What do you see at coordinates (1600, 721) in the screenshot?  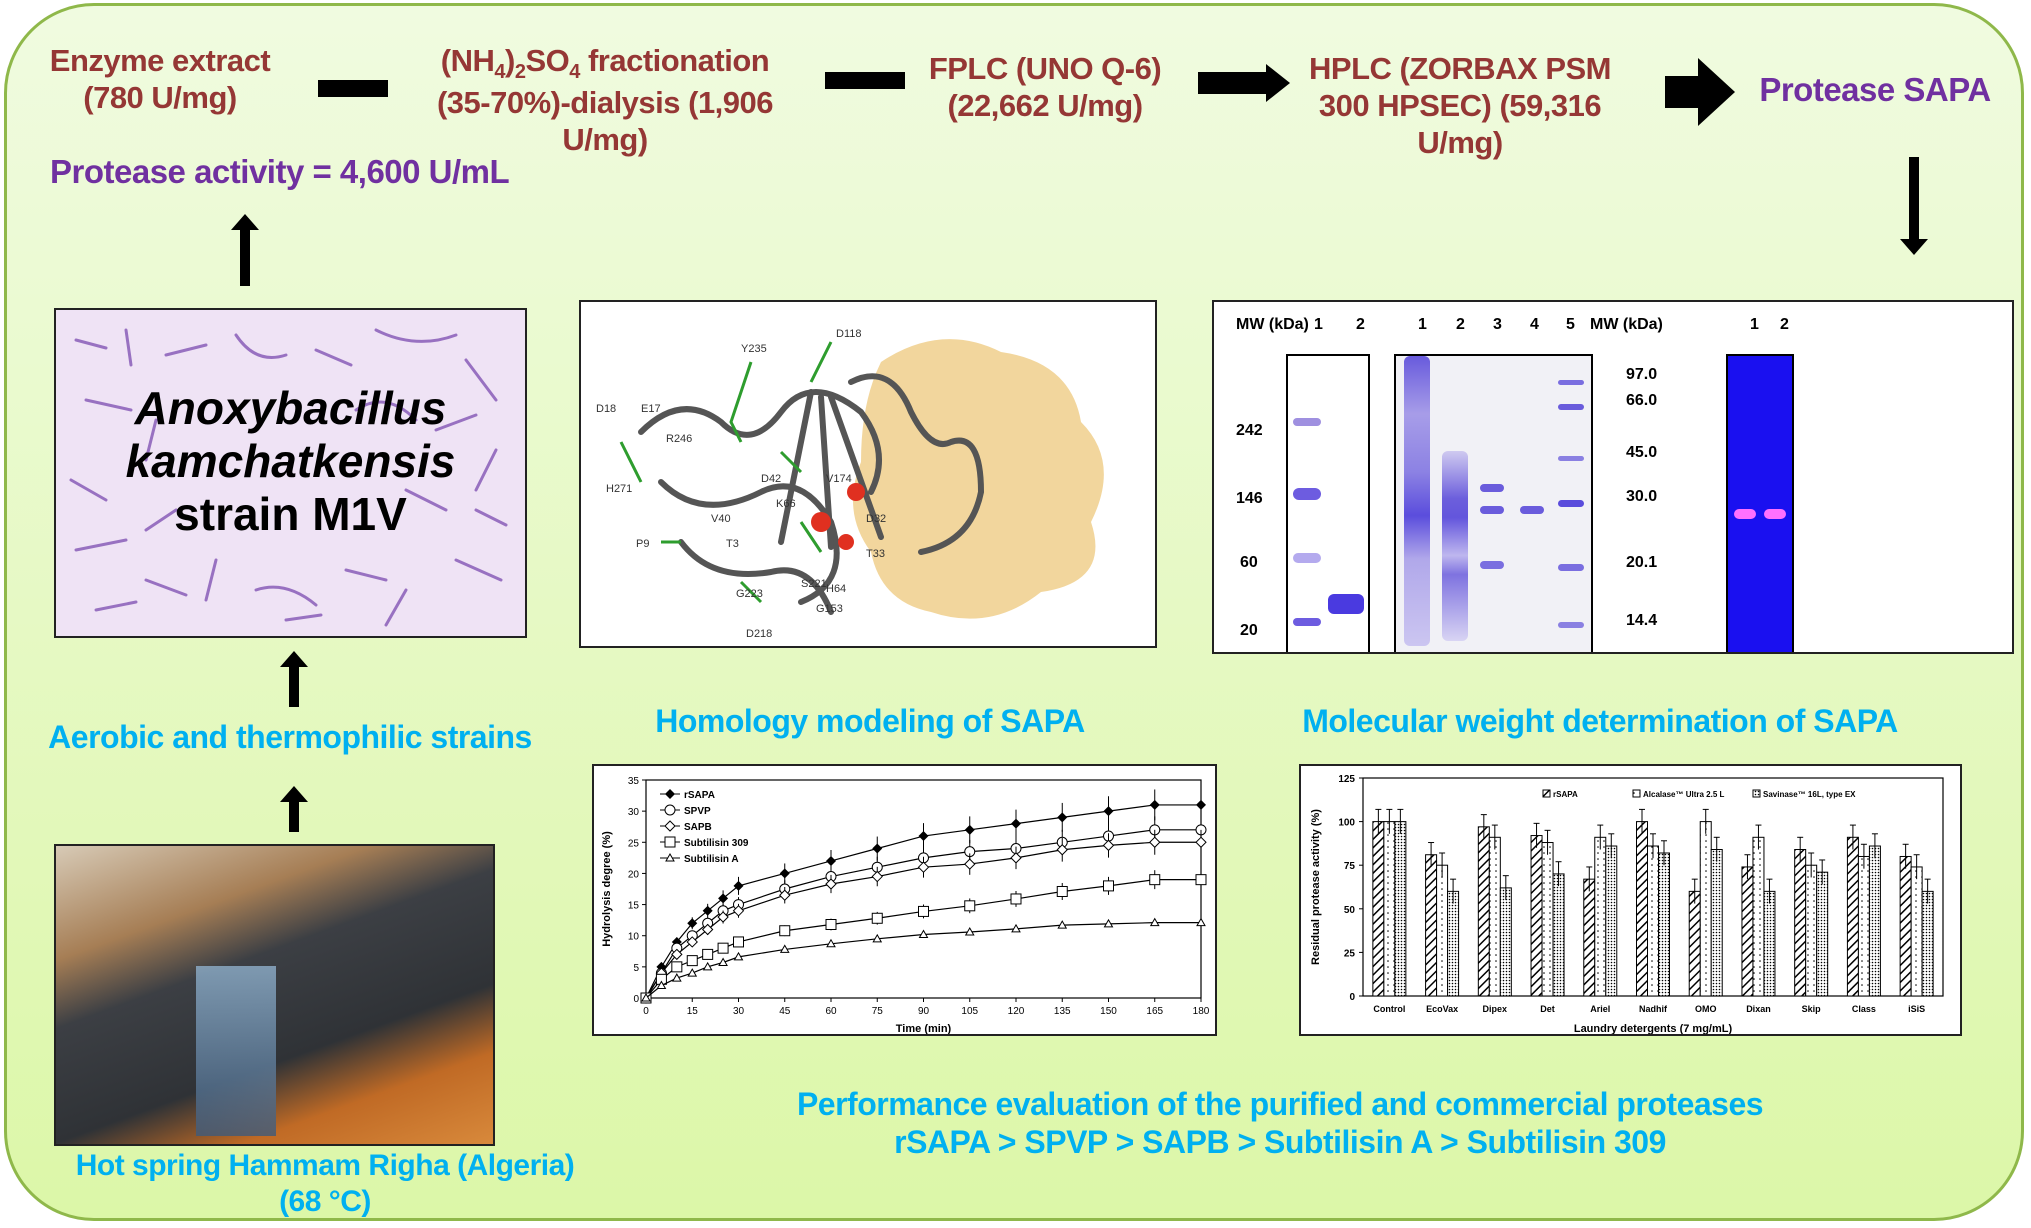 I see `mw-determination-label: Molecular weight determination of SAPA` at bounding box center [1600, 721].